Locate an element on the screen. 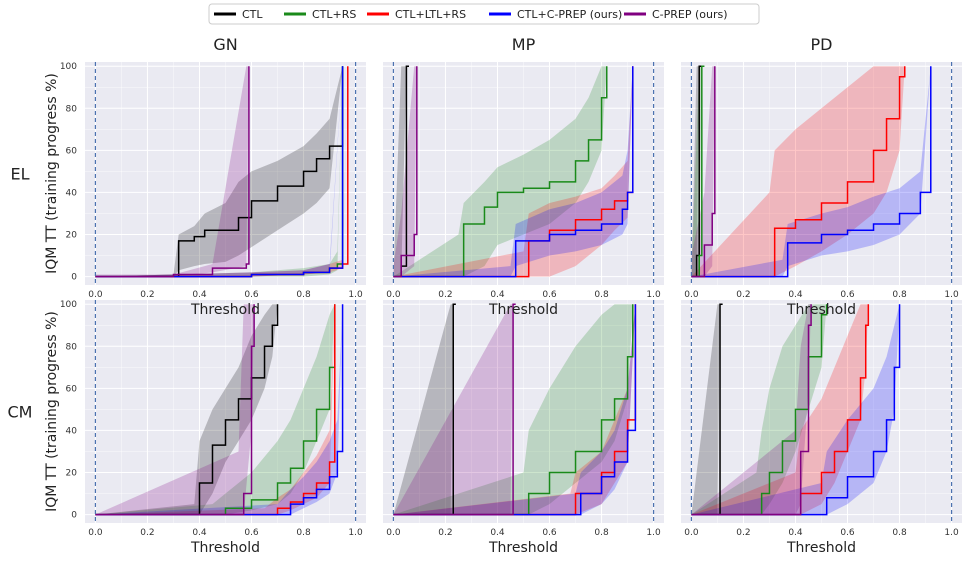 The image size is (969, 561). row-label-cm: CM is located at coordinates (20, 412).